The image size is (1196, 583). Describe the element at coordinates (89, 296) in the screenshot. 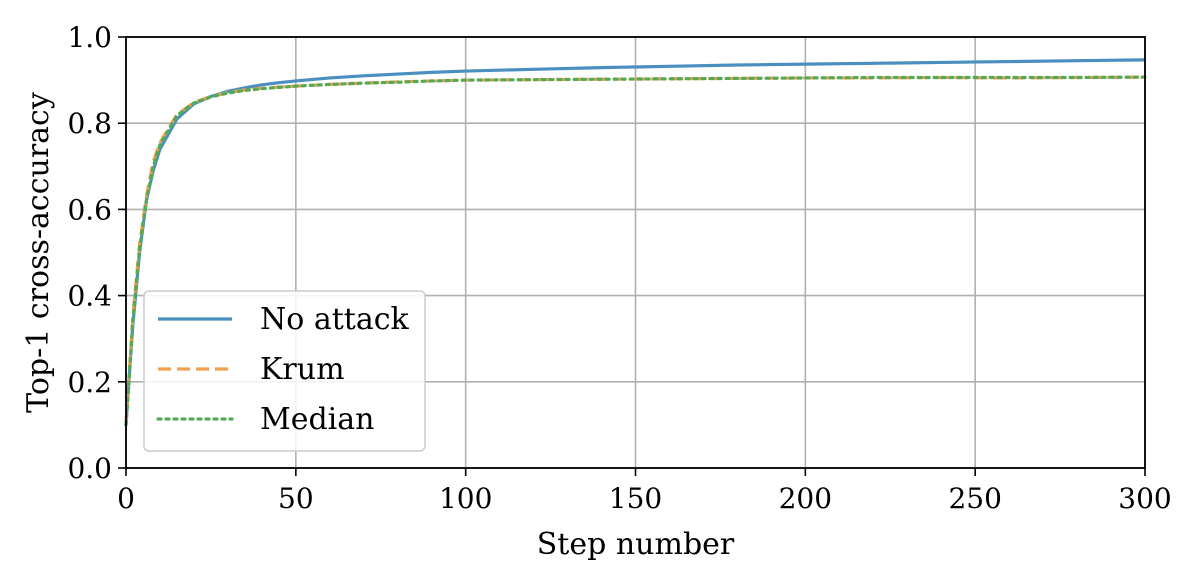

I see `y-tick-label-2: 0.4` at that location.